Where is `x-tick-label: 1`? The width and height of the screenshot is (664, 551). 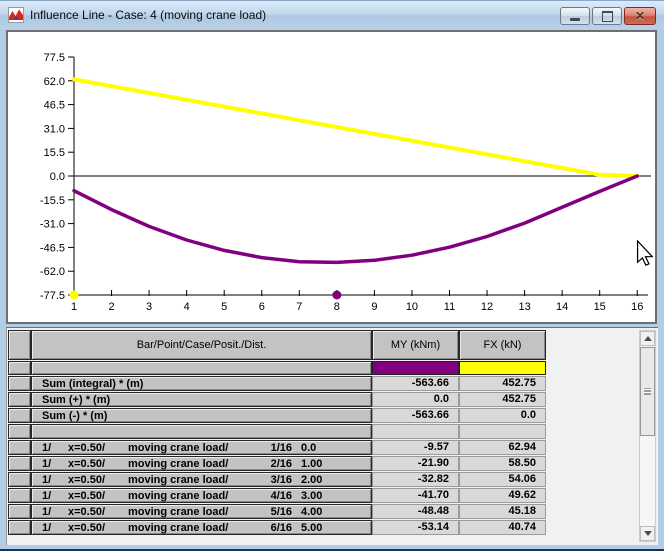
x-tick-label: 1 is located at coordinates (74, 307).